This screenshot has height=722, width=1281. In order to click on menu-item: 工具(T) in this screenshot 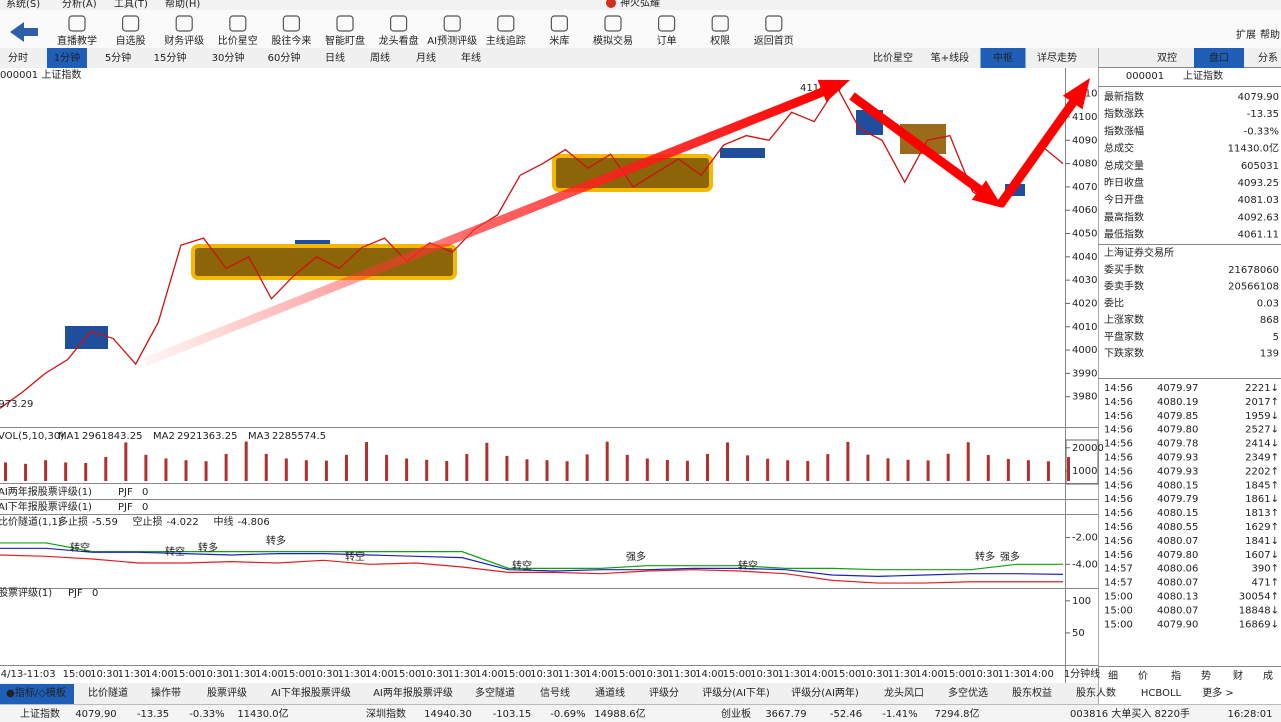, I will do `click(131, 5)`.